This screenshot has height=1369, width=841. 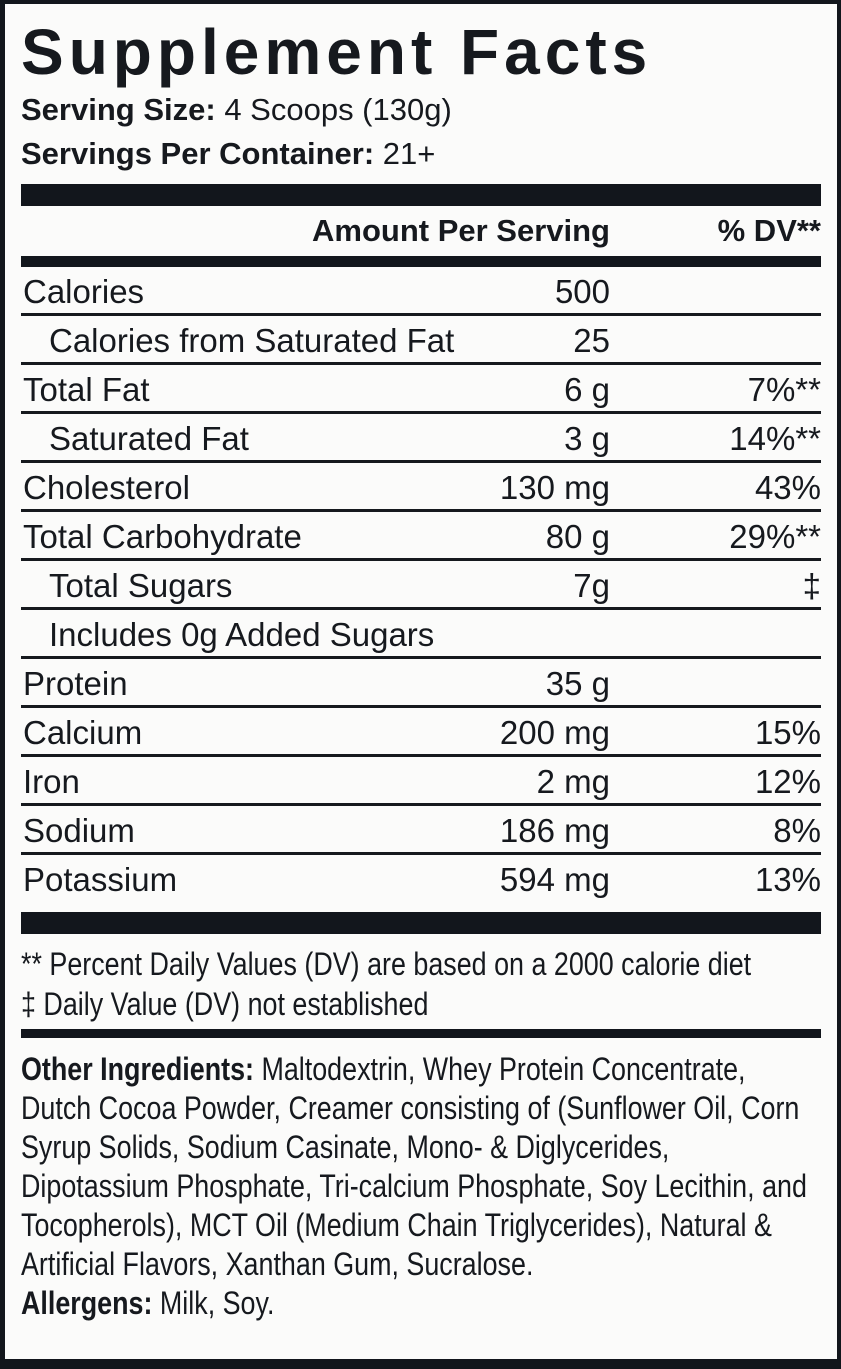 What do you see at coordinates (769, 230) in the screenshot?
I see `column-header-dv: % DV**` at bounding box center [769, 230].